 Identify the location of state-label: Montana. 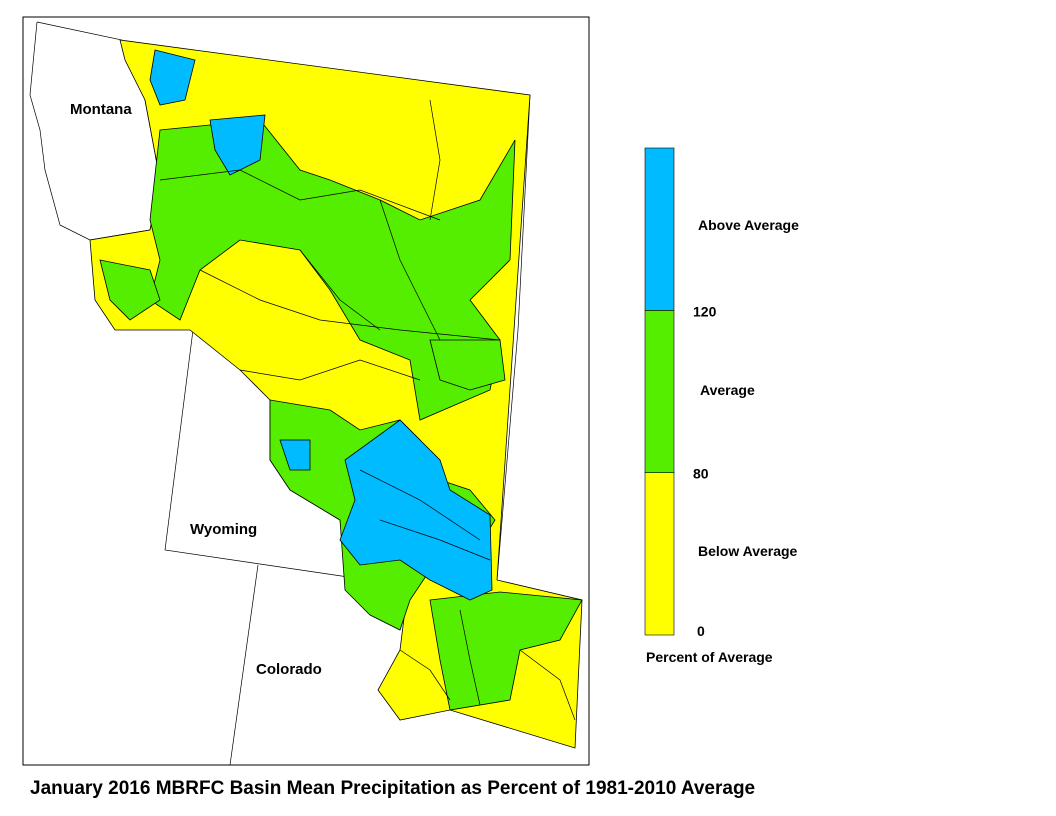
(101, 109).